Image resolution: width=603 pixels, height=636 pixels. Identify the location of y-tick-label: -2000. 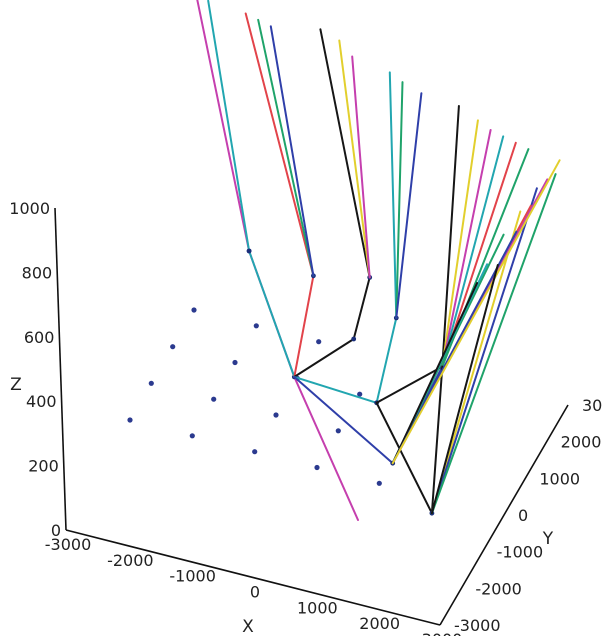
(498, 588).